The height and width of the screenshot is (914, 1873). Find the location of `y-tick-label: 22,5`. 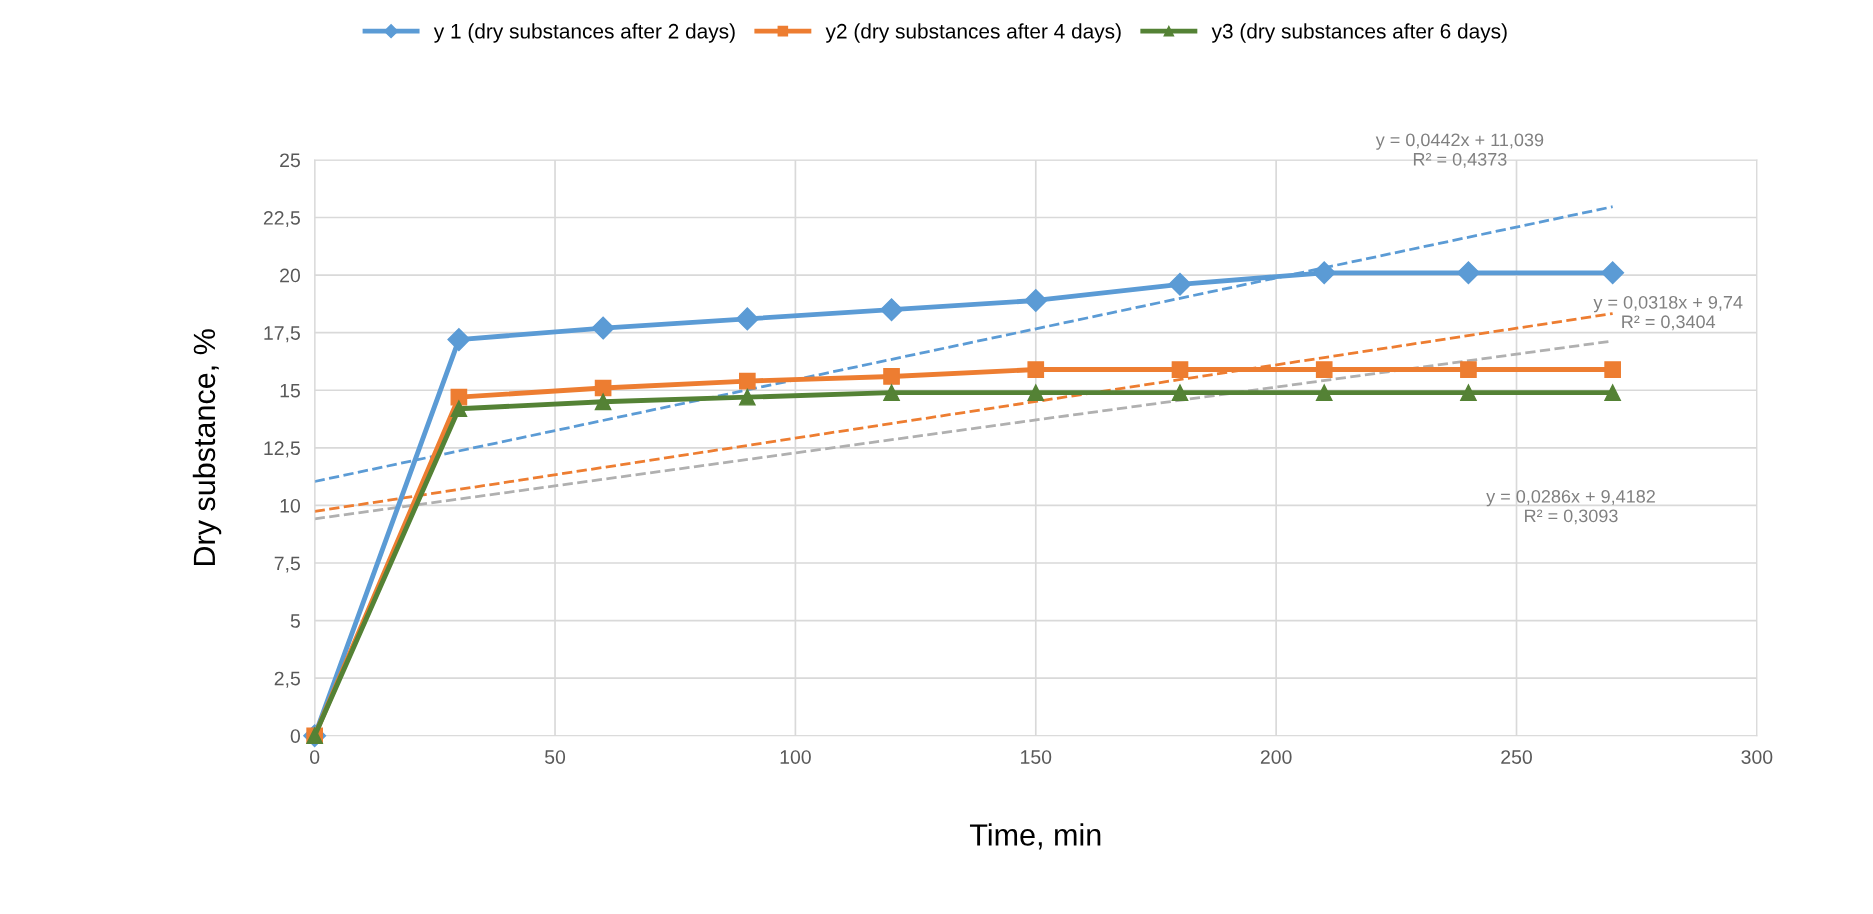

y-tick-label: 22,5 is located at coordinates (281, 219).